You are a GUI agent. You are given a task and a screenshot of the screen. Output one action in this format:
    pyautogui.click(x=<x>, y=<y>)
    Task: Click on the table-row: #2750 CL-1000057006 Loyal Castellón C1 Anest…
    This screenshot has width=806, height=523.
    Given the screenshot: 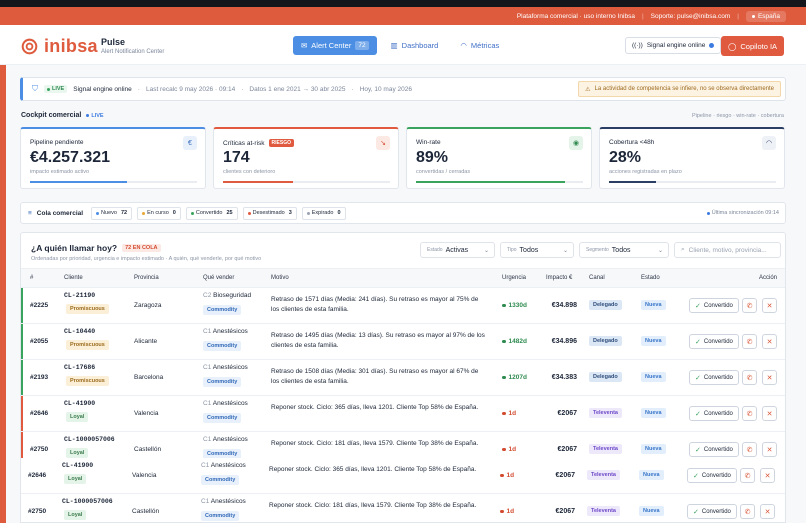 What is the action you would take?
    pyautogui.click(x=403, y=508)
    